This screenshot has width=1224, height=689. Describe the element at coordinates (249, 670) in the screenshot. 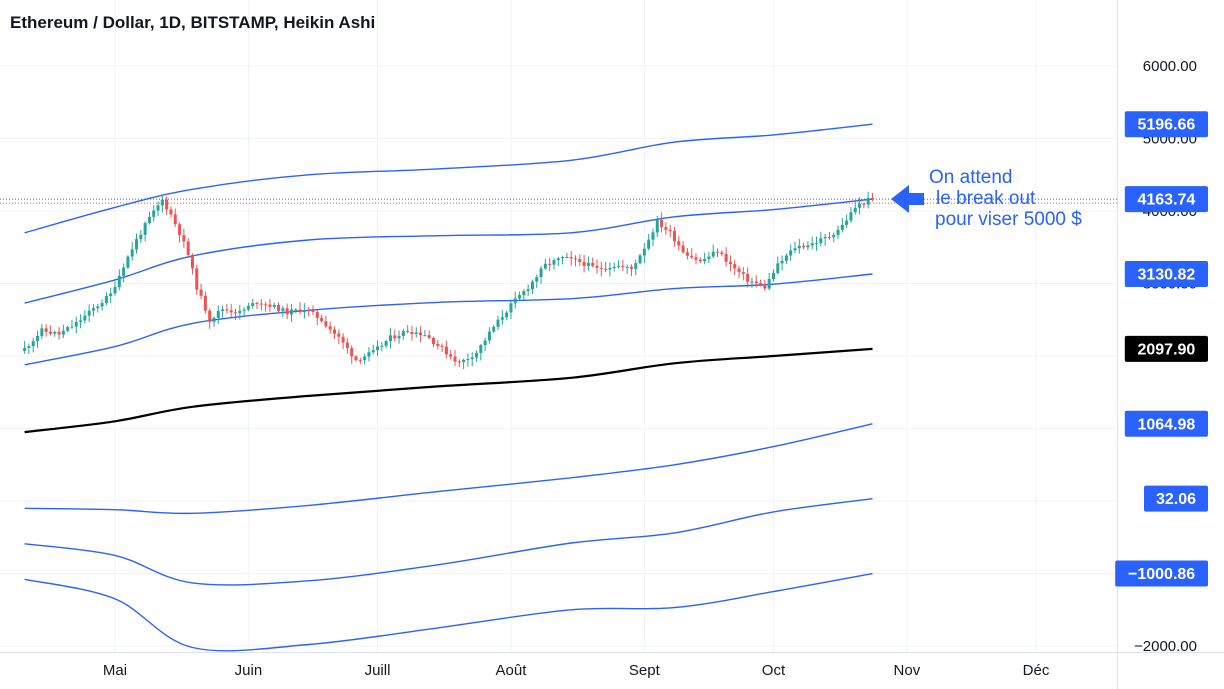

I see `x-tick-label: Juin` at that location.